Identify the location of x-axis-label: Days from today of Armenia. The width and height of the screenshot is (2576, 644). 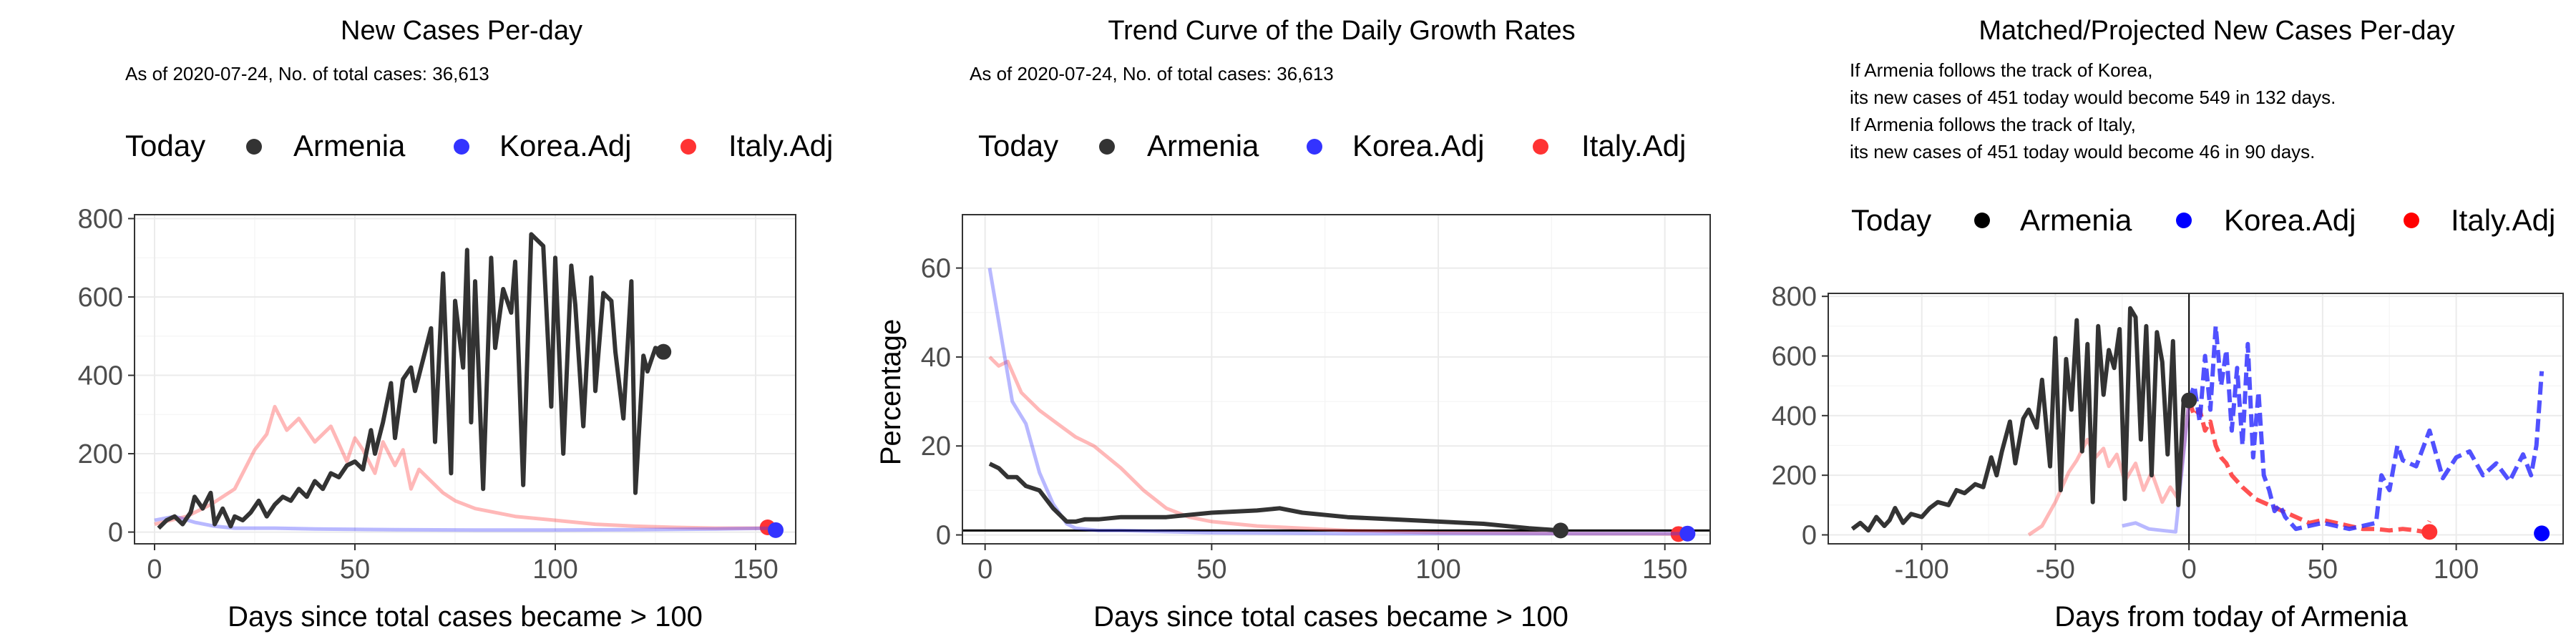
(2231, 617).